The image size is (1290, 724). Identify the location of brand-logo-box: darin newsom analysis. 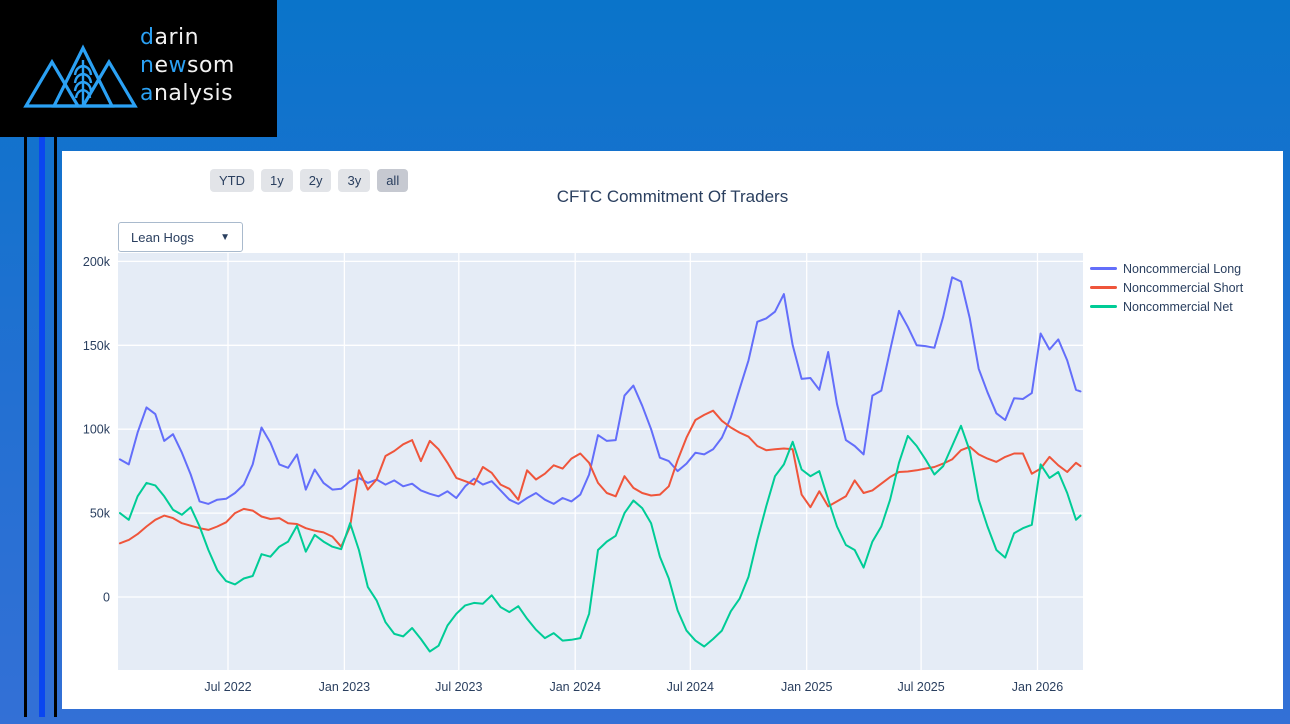
(138, 68).